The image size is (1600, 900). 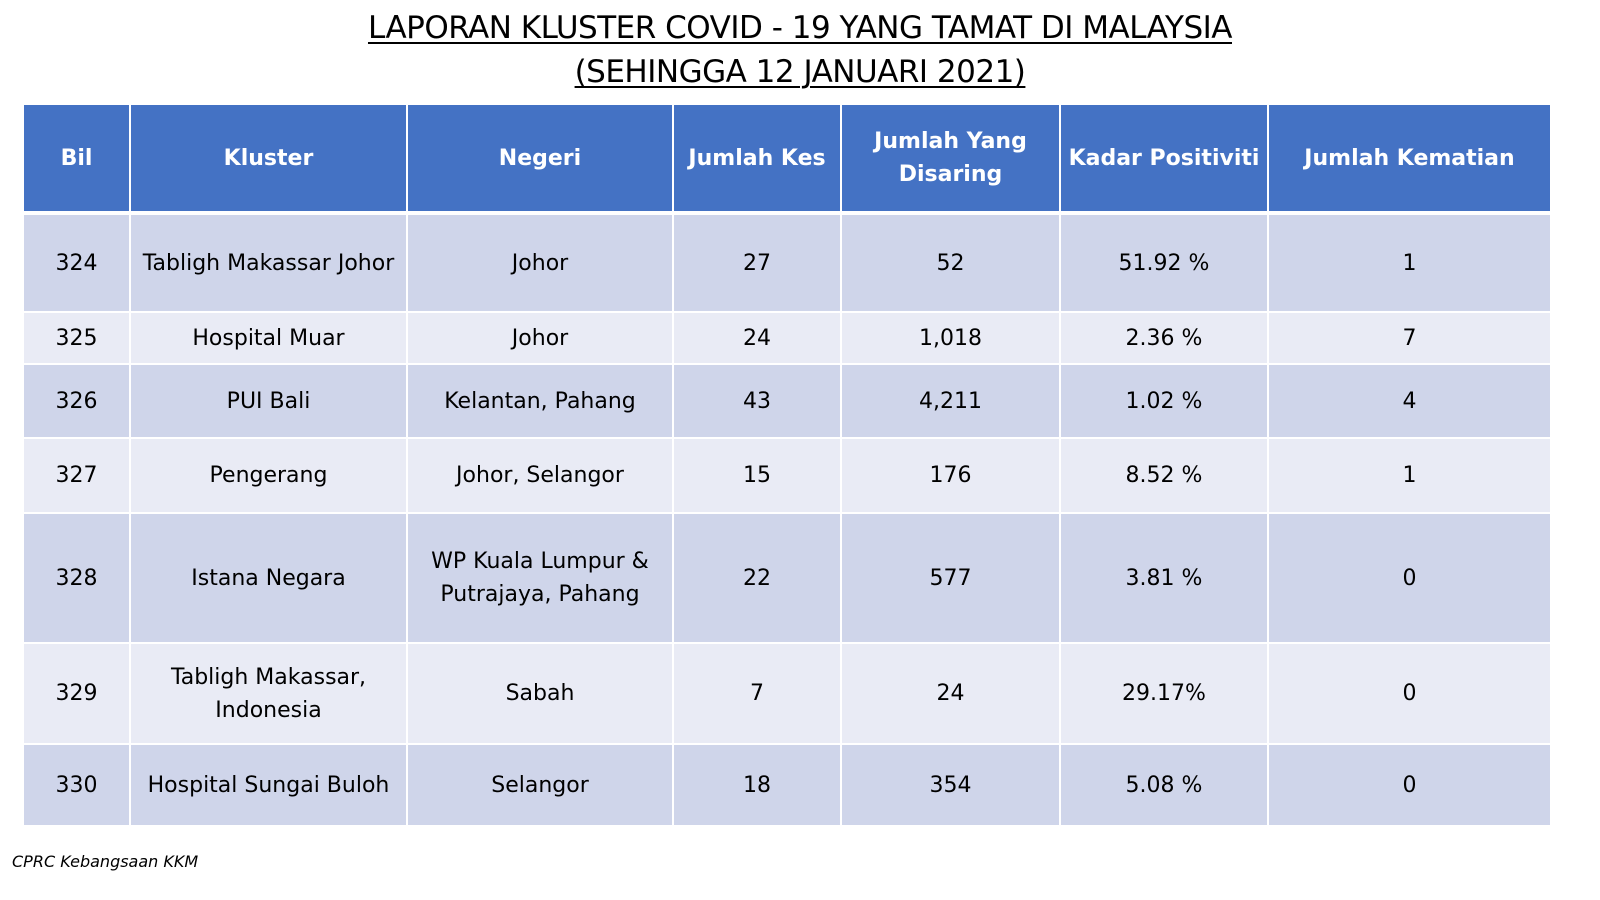 What do you see at coordinates (951, 694) in the screenshot?
I see `cell-jumlah-disaring: 24` at bounding box center [951, 694].